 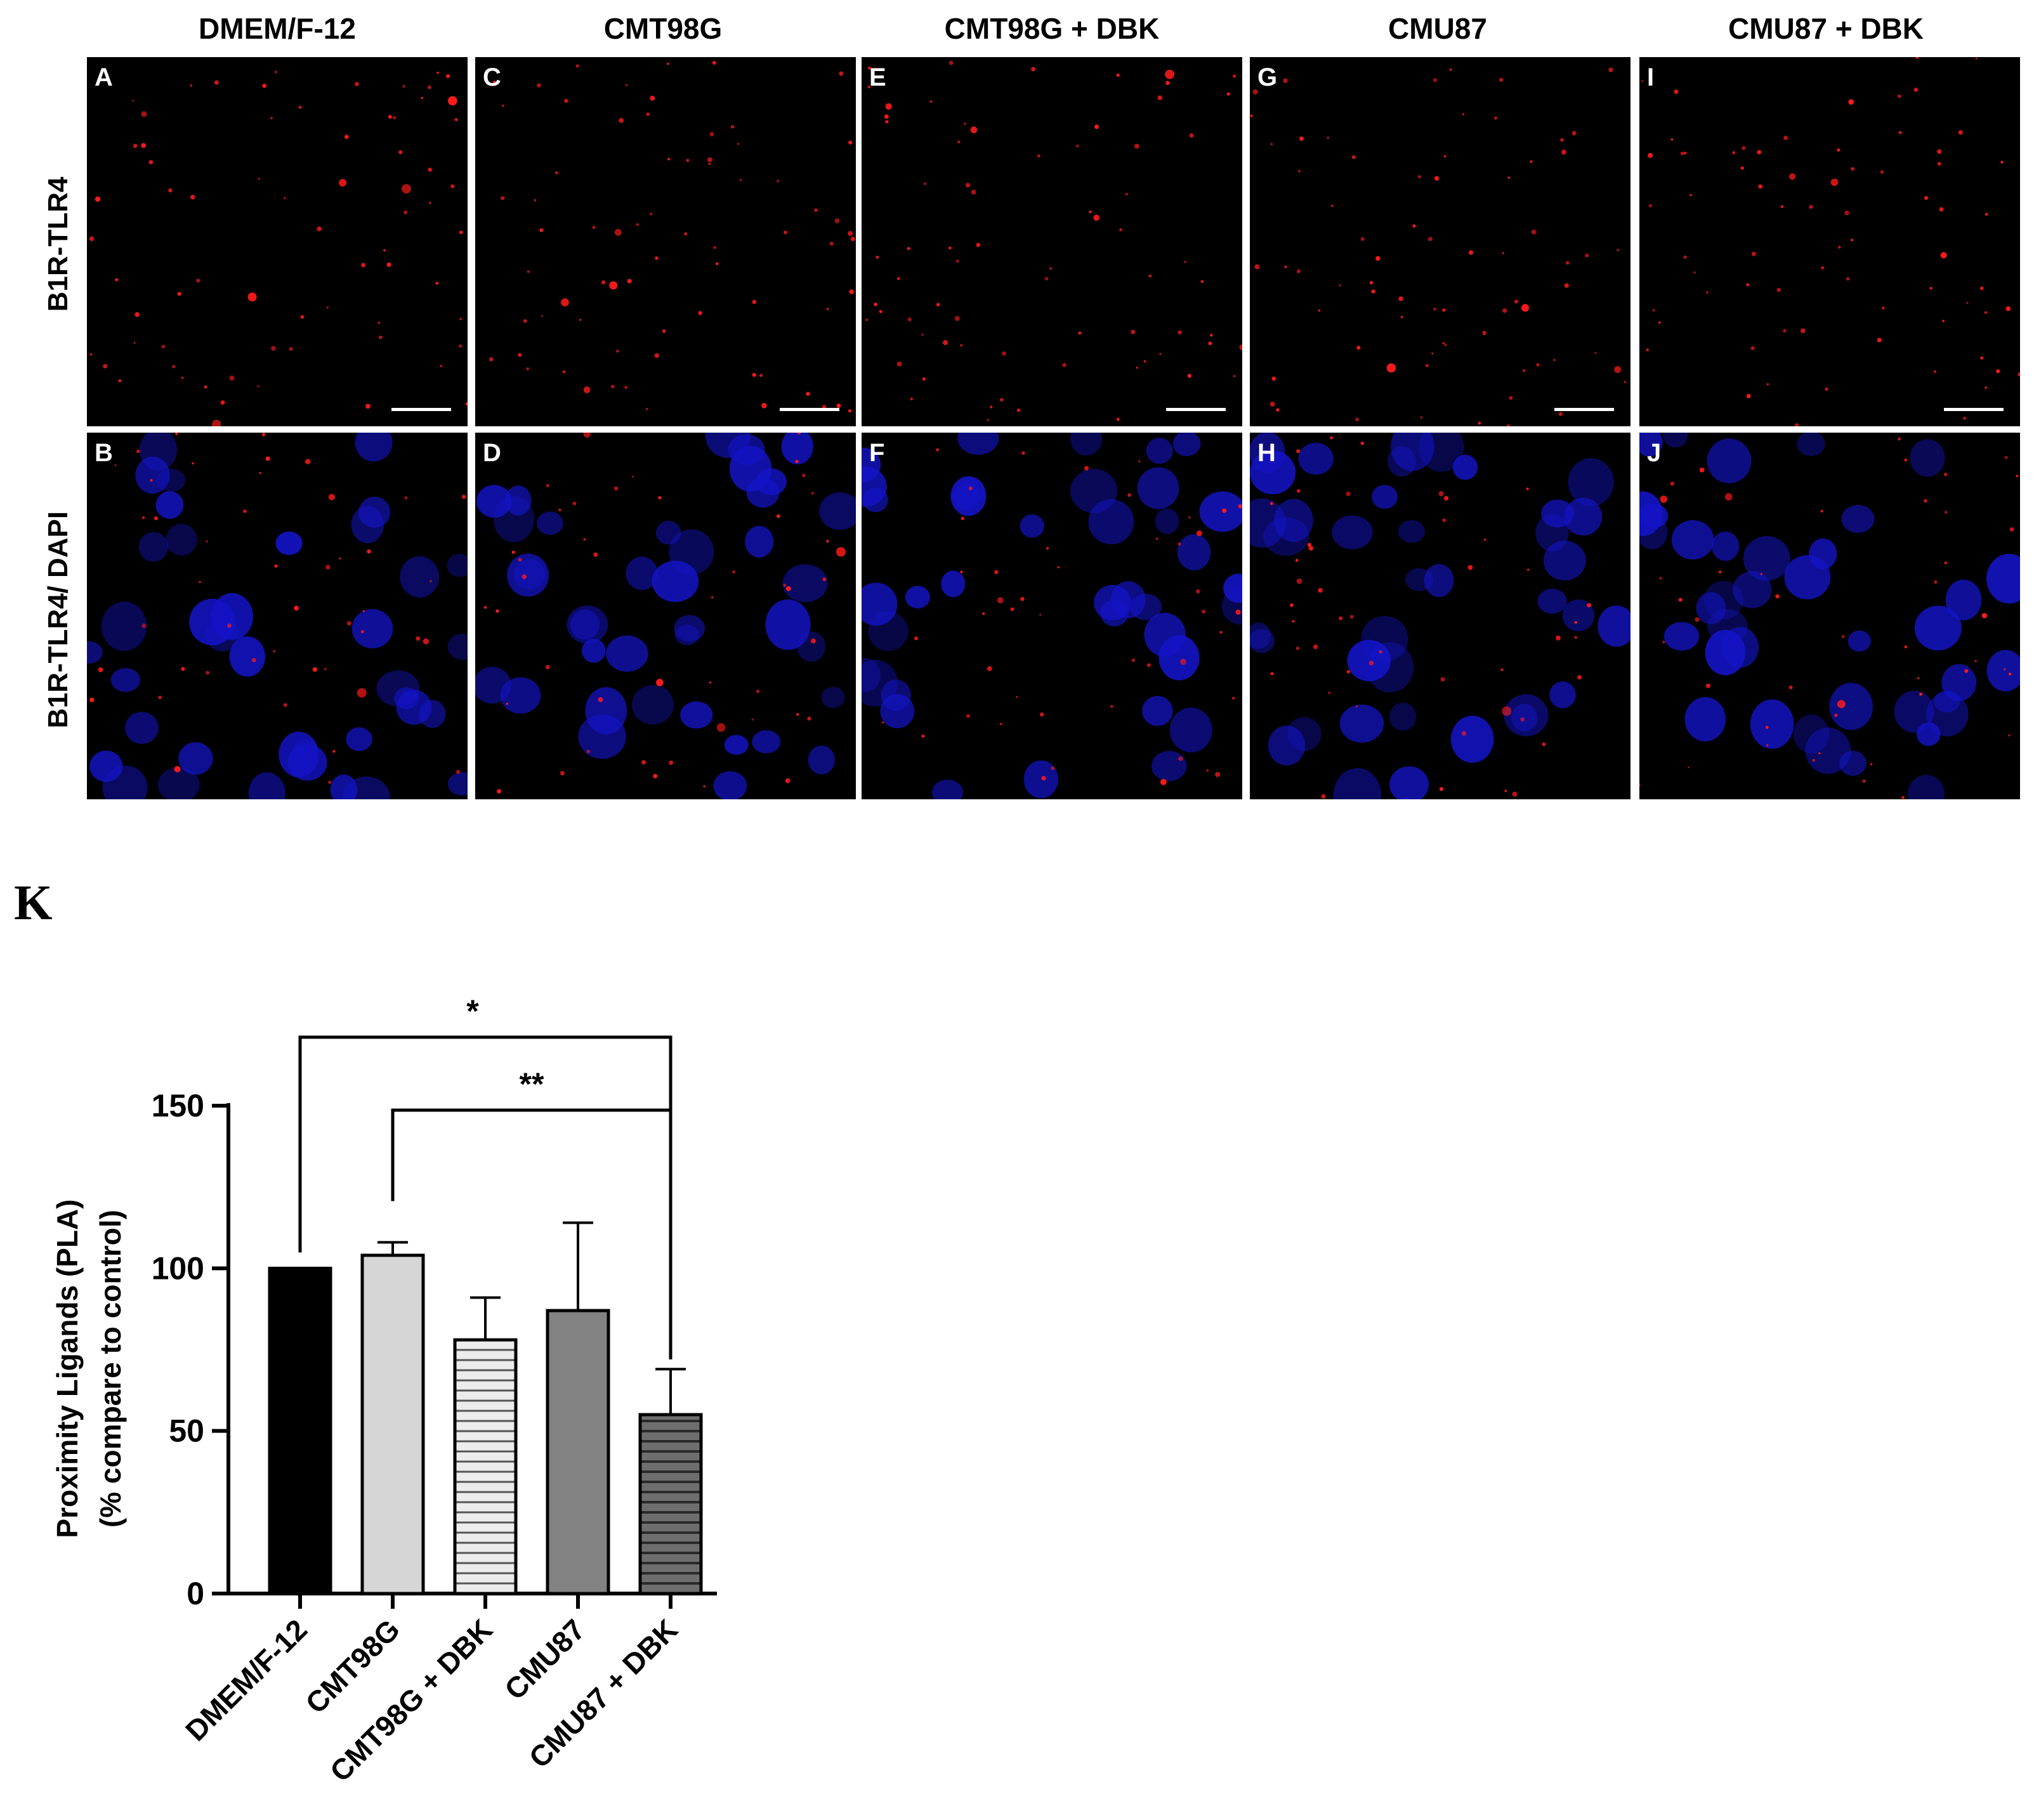 What do you see at coordinates (277, 29) in the screenshot?
I see `column-header-dmem: DMEM/F-12` at bounding box center [277, 29].